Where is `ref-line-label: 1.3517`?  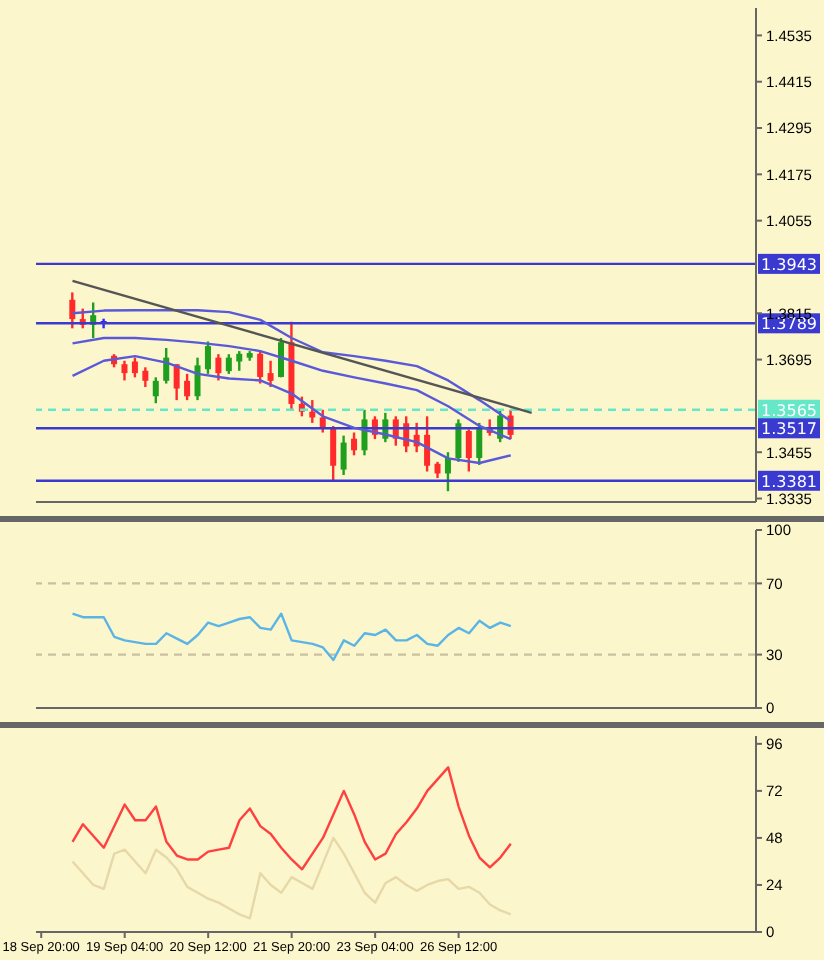
ref-line-label: 1.3517 is located at coordinates (789, 429).